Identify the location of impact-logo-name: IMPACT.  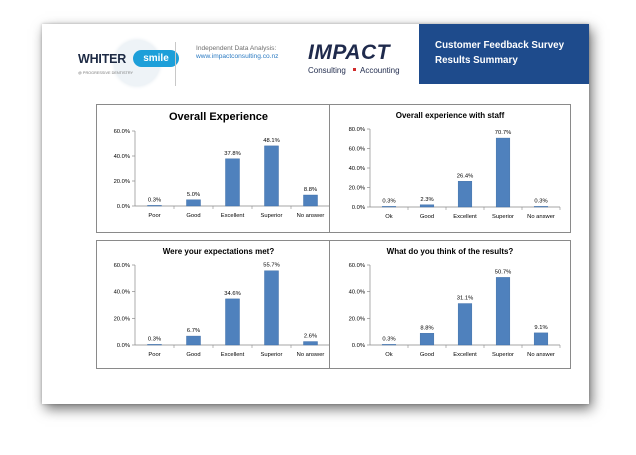
(349, 52).